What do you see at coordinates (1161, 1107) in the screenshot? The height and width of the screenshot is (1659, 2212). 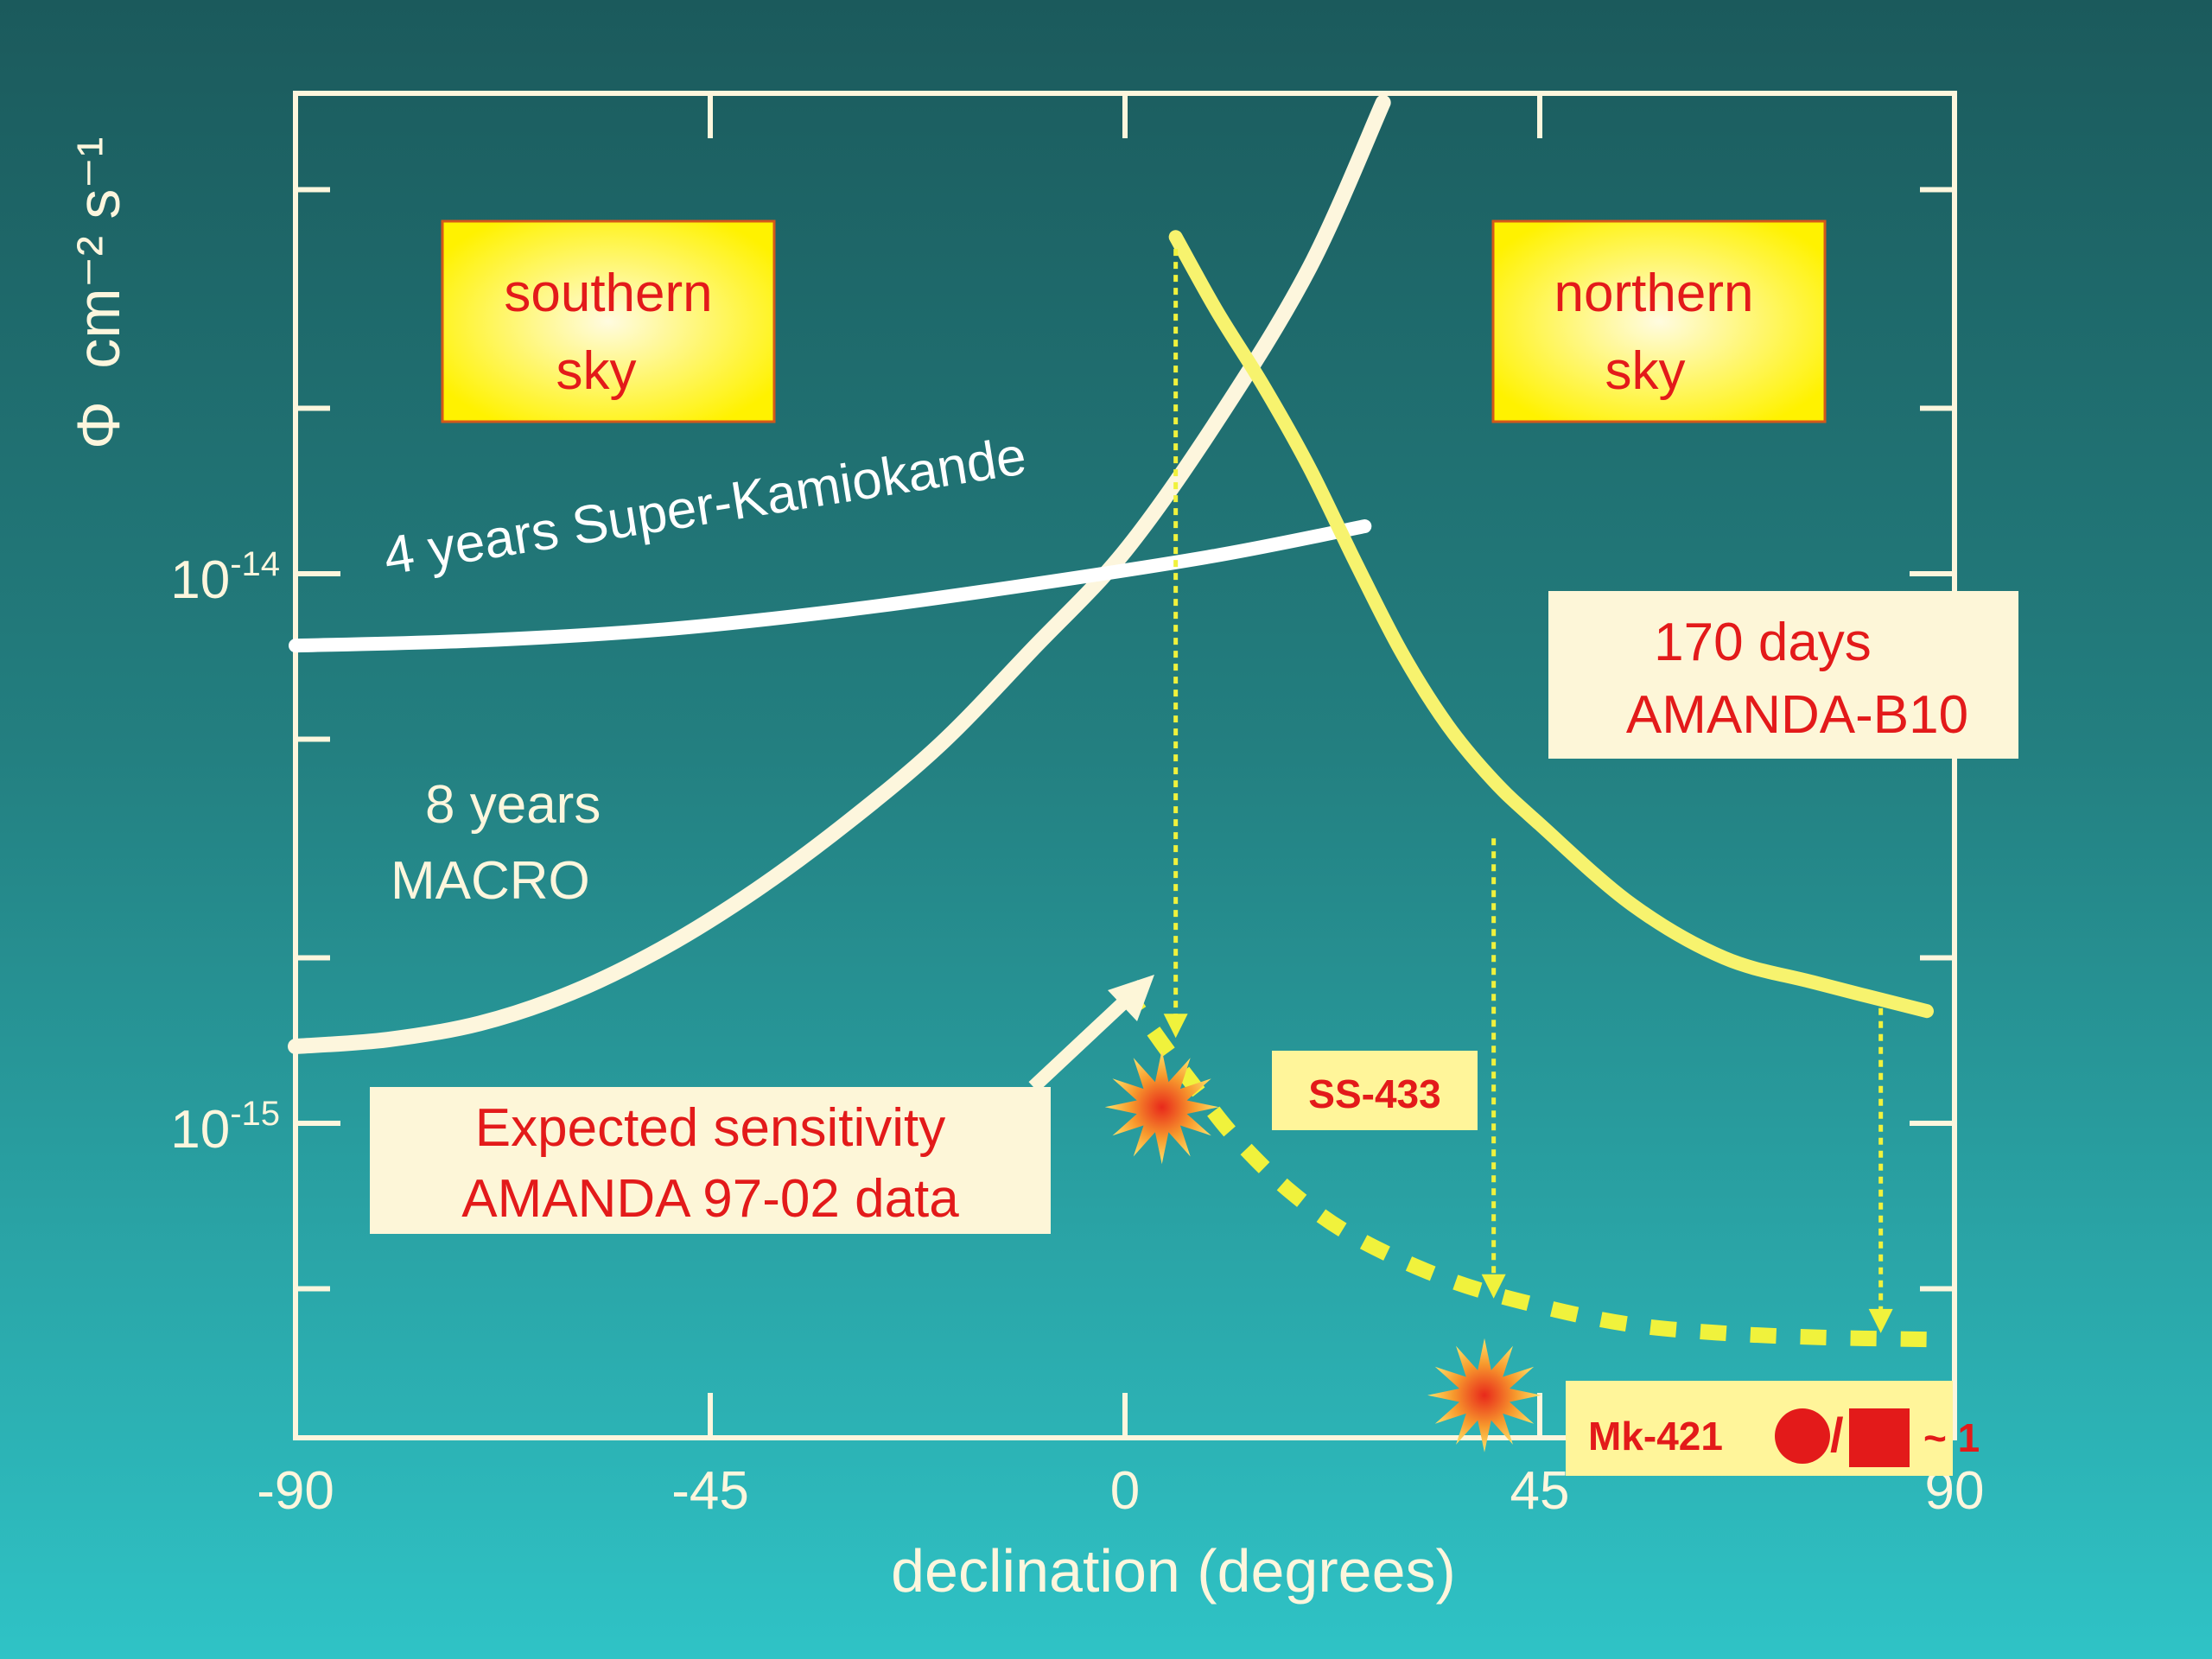 I see `ss433-burst-icon` at bounding box center [1161, 1107].